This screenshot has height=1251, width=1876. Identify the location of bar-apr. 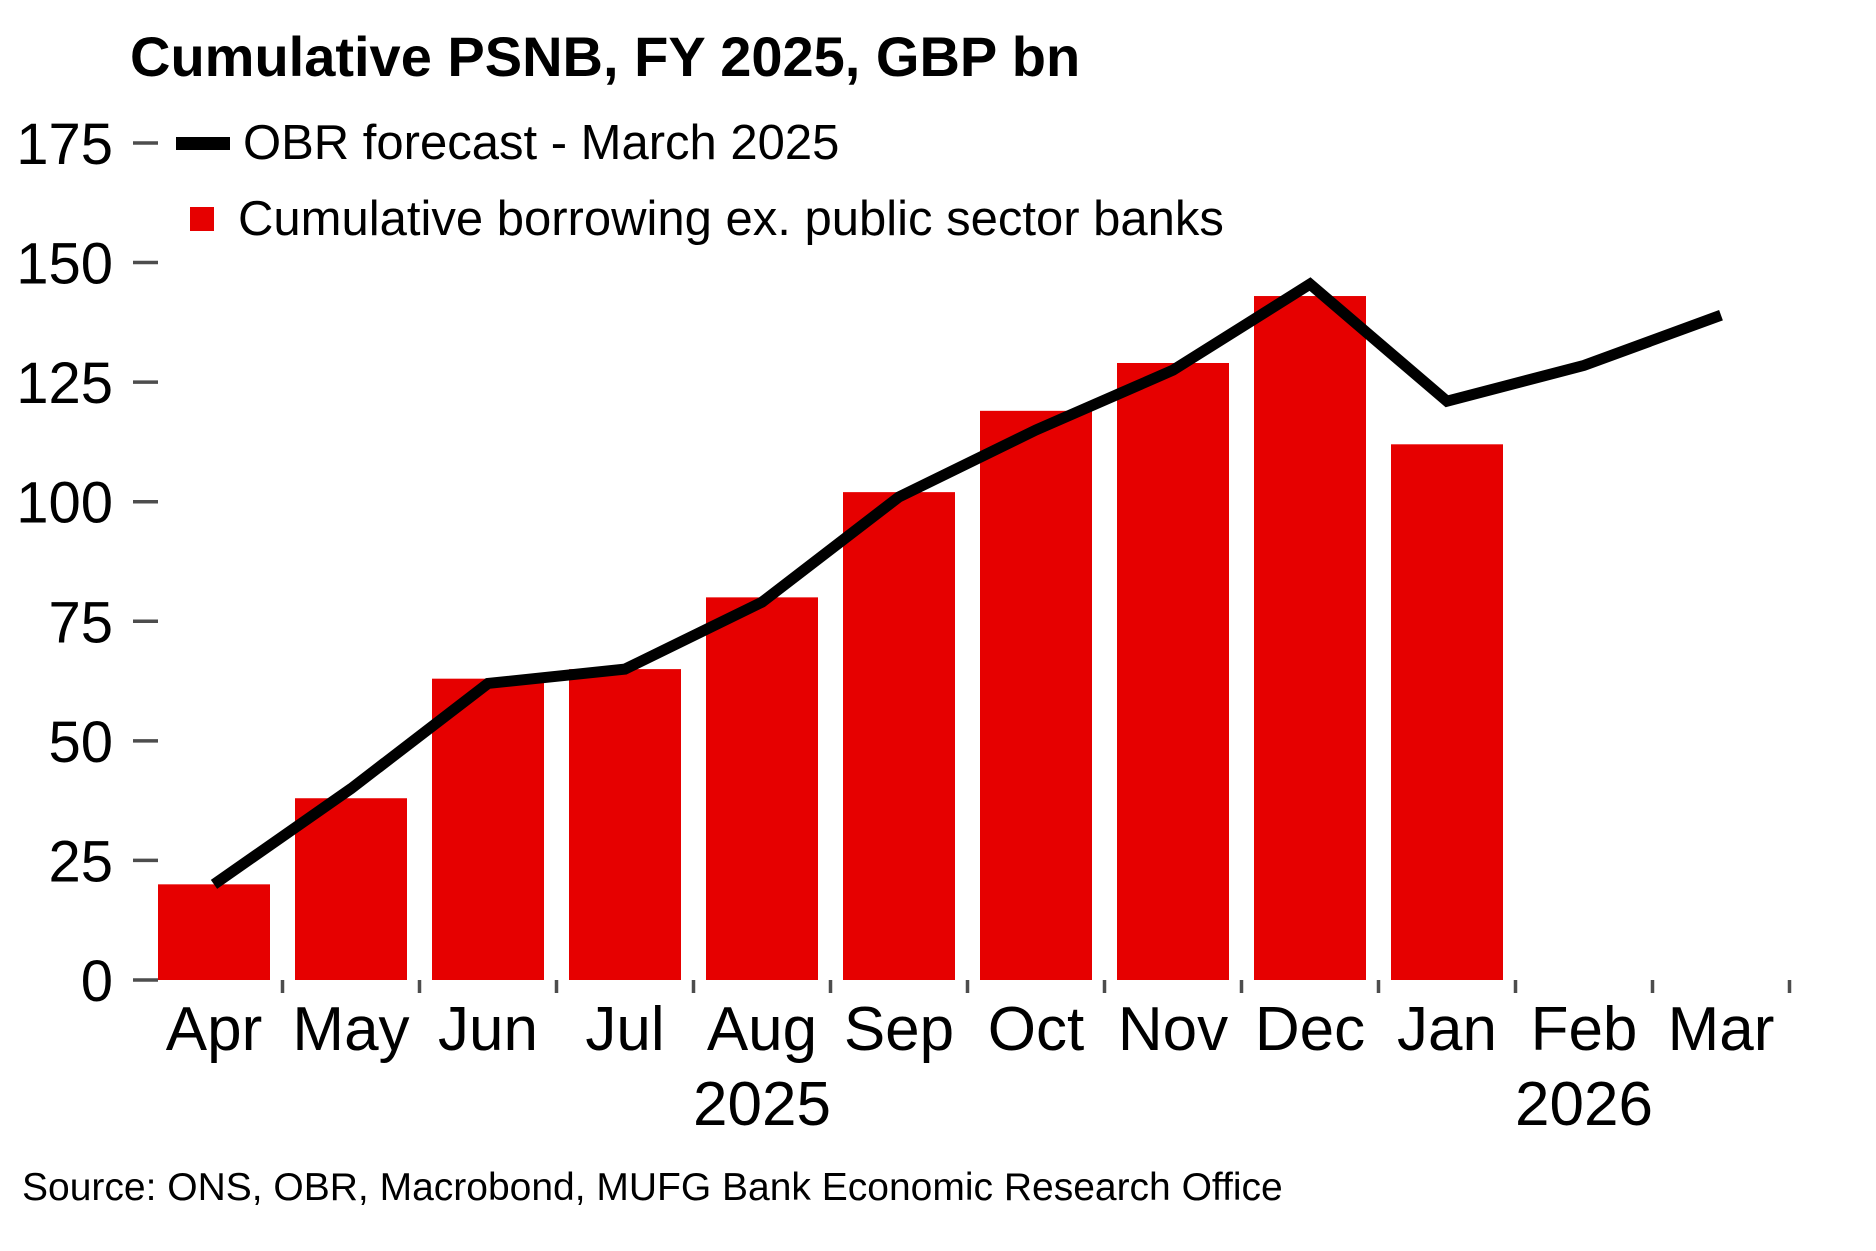
(214, 932).